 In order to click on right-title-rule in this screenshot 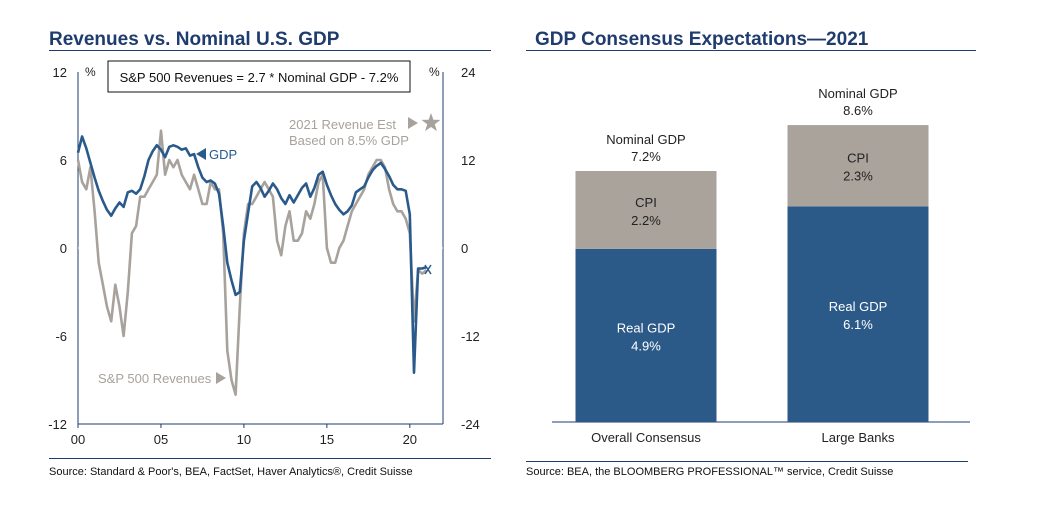, I will do `click(751, 50)`.